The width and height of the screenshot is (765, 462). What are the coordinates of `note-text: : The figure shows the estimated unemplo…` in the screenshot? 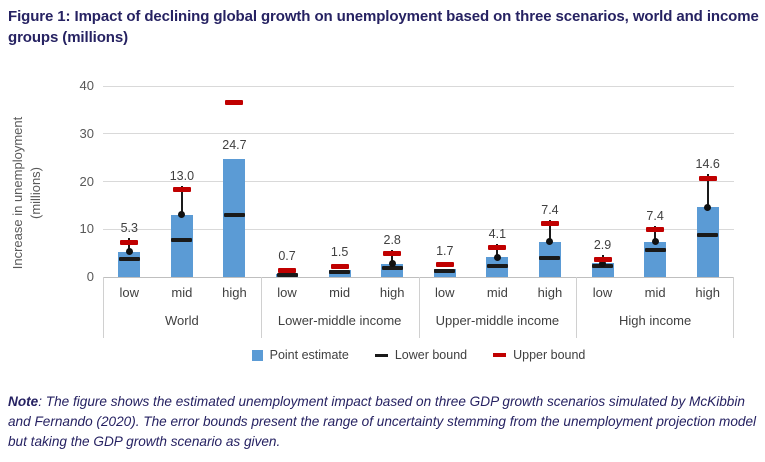 It's located at (382, 421).